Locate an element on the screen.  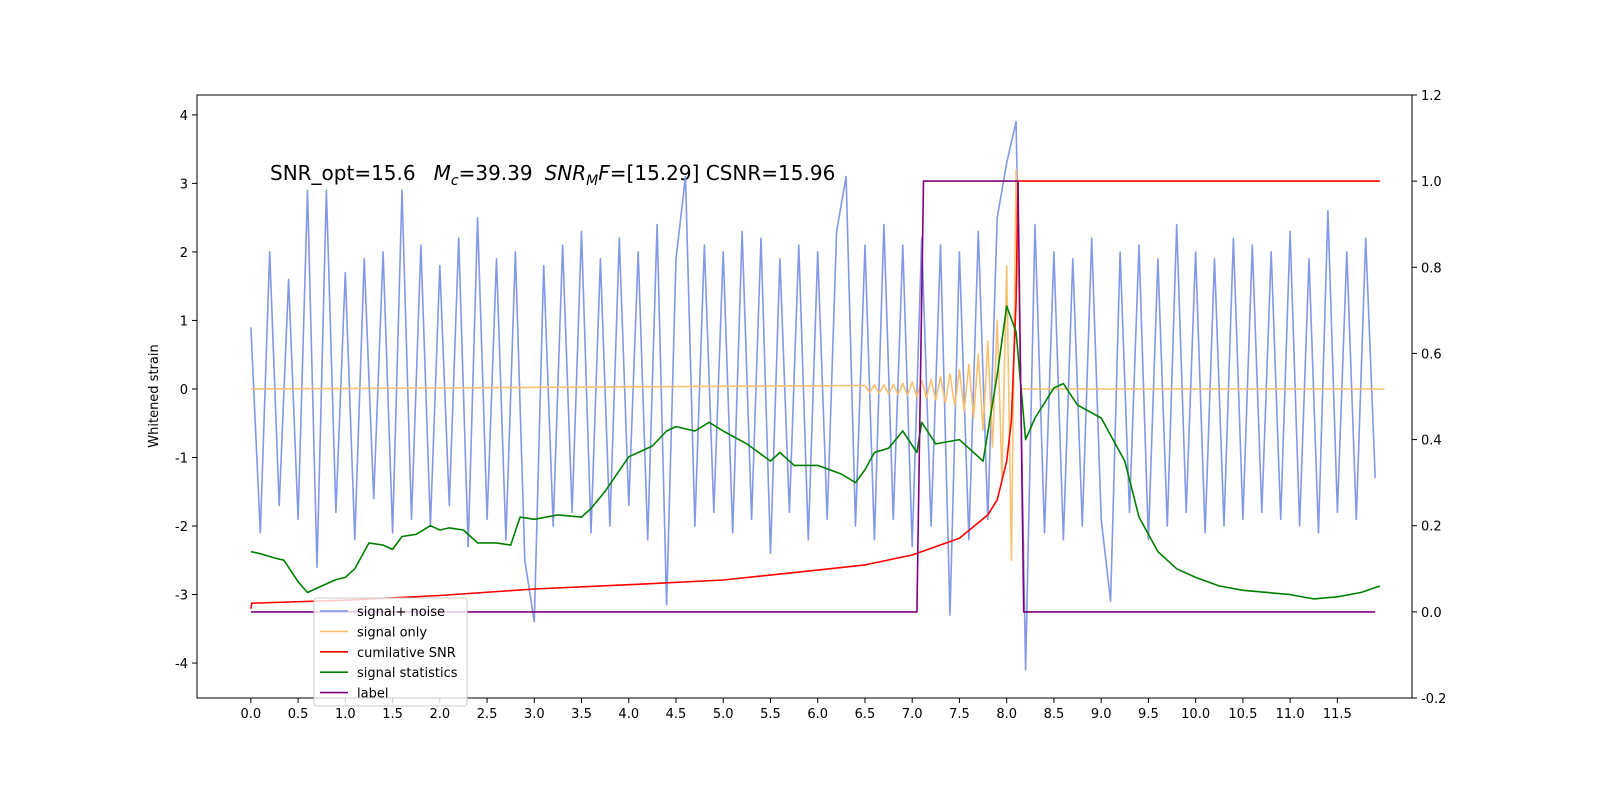
annotation-part: c is located at coordinates (455, 181).